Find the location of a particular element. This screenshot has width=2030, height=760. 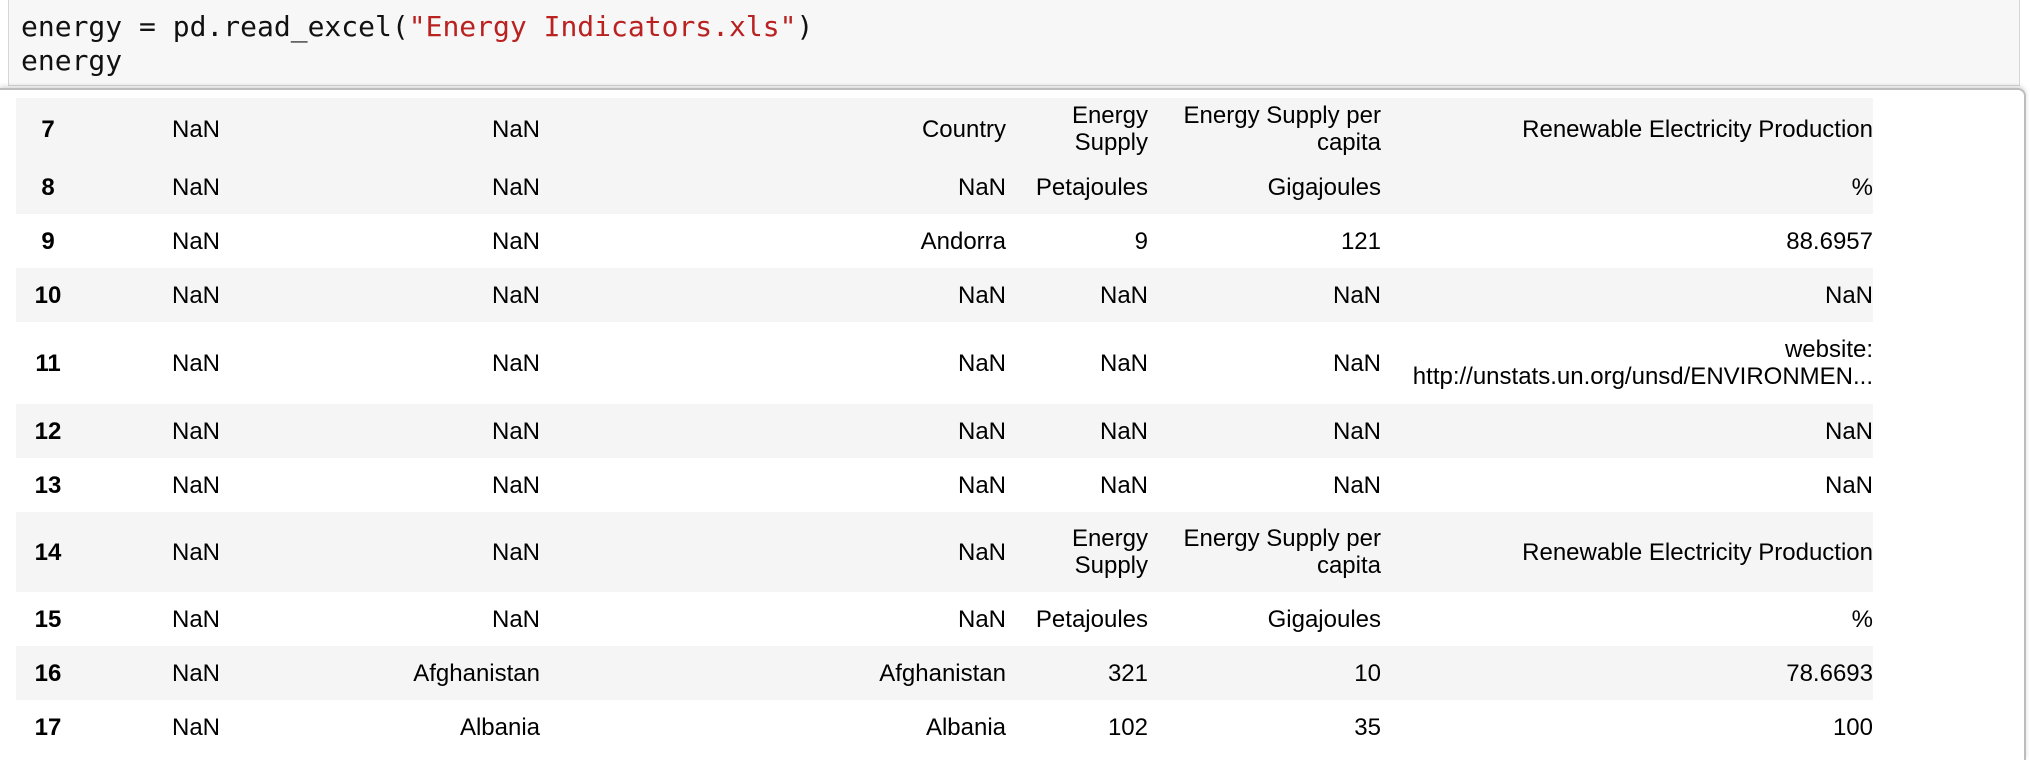

table-row: 10 NaN NaN NaN NaN NaN NaN is located at coordinates (944, 295).